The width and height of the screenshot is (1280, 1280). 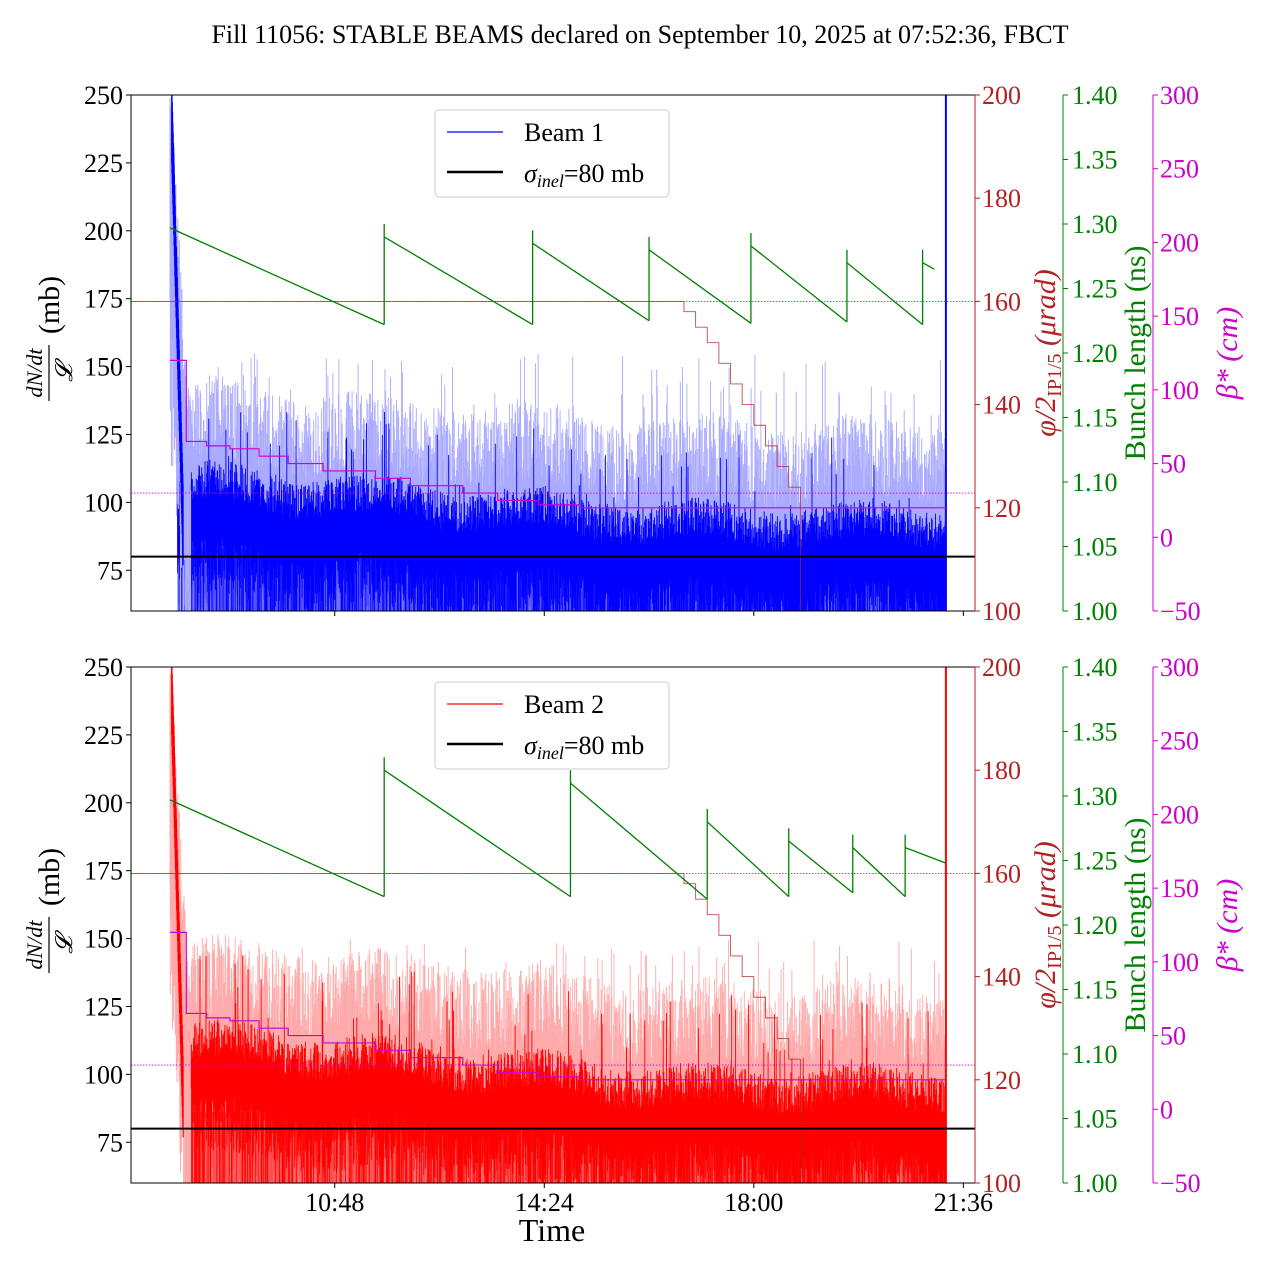 I want to click on crossing-angle-tick-label: 100, so click(x=1001, y=611).